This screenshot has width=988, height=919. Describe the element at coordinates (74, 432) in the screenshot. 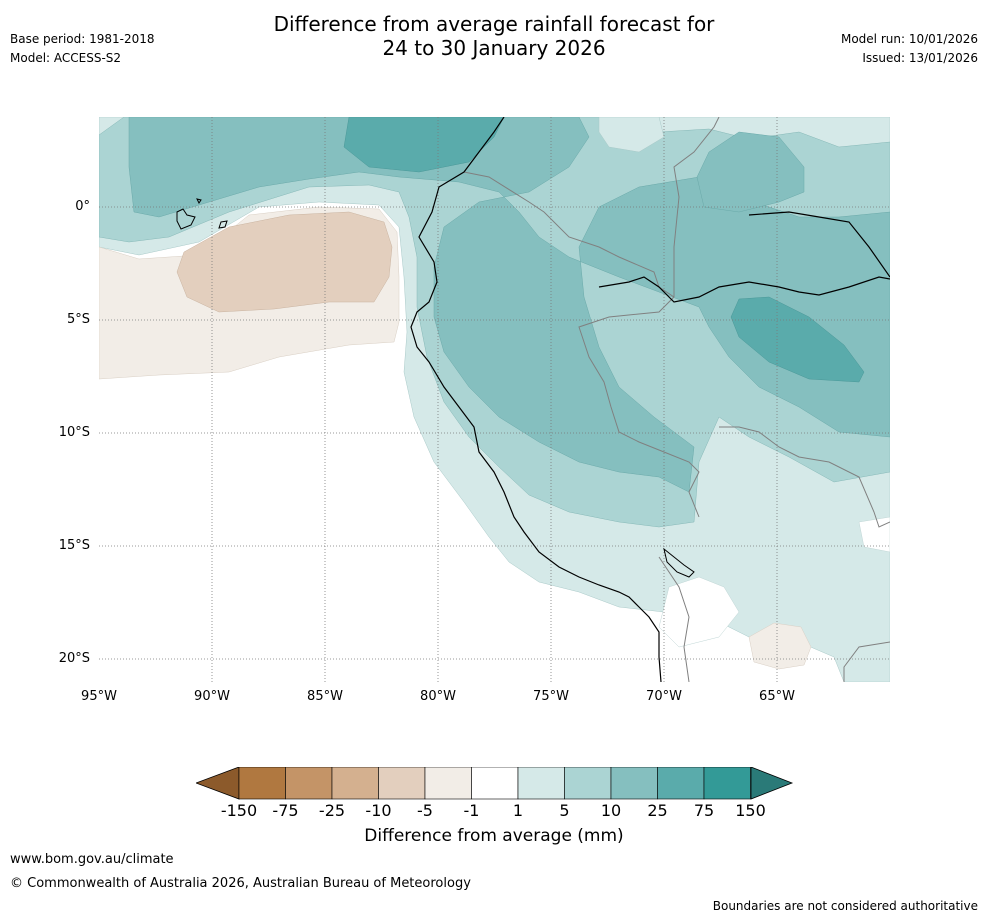

I see `lat-label-10s: 10°S` at that location.